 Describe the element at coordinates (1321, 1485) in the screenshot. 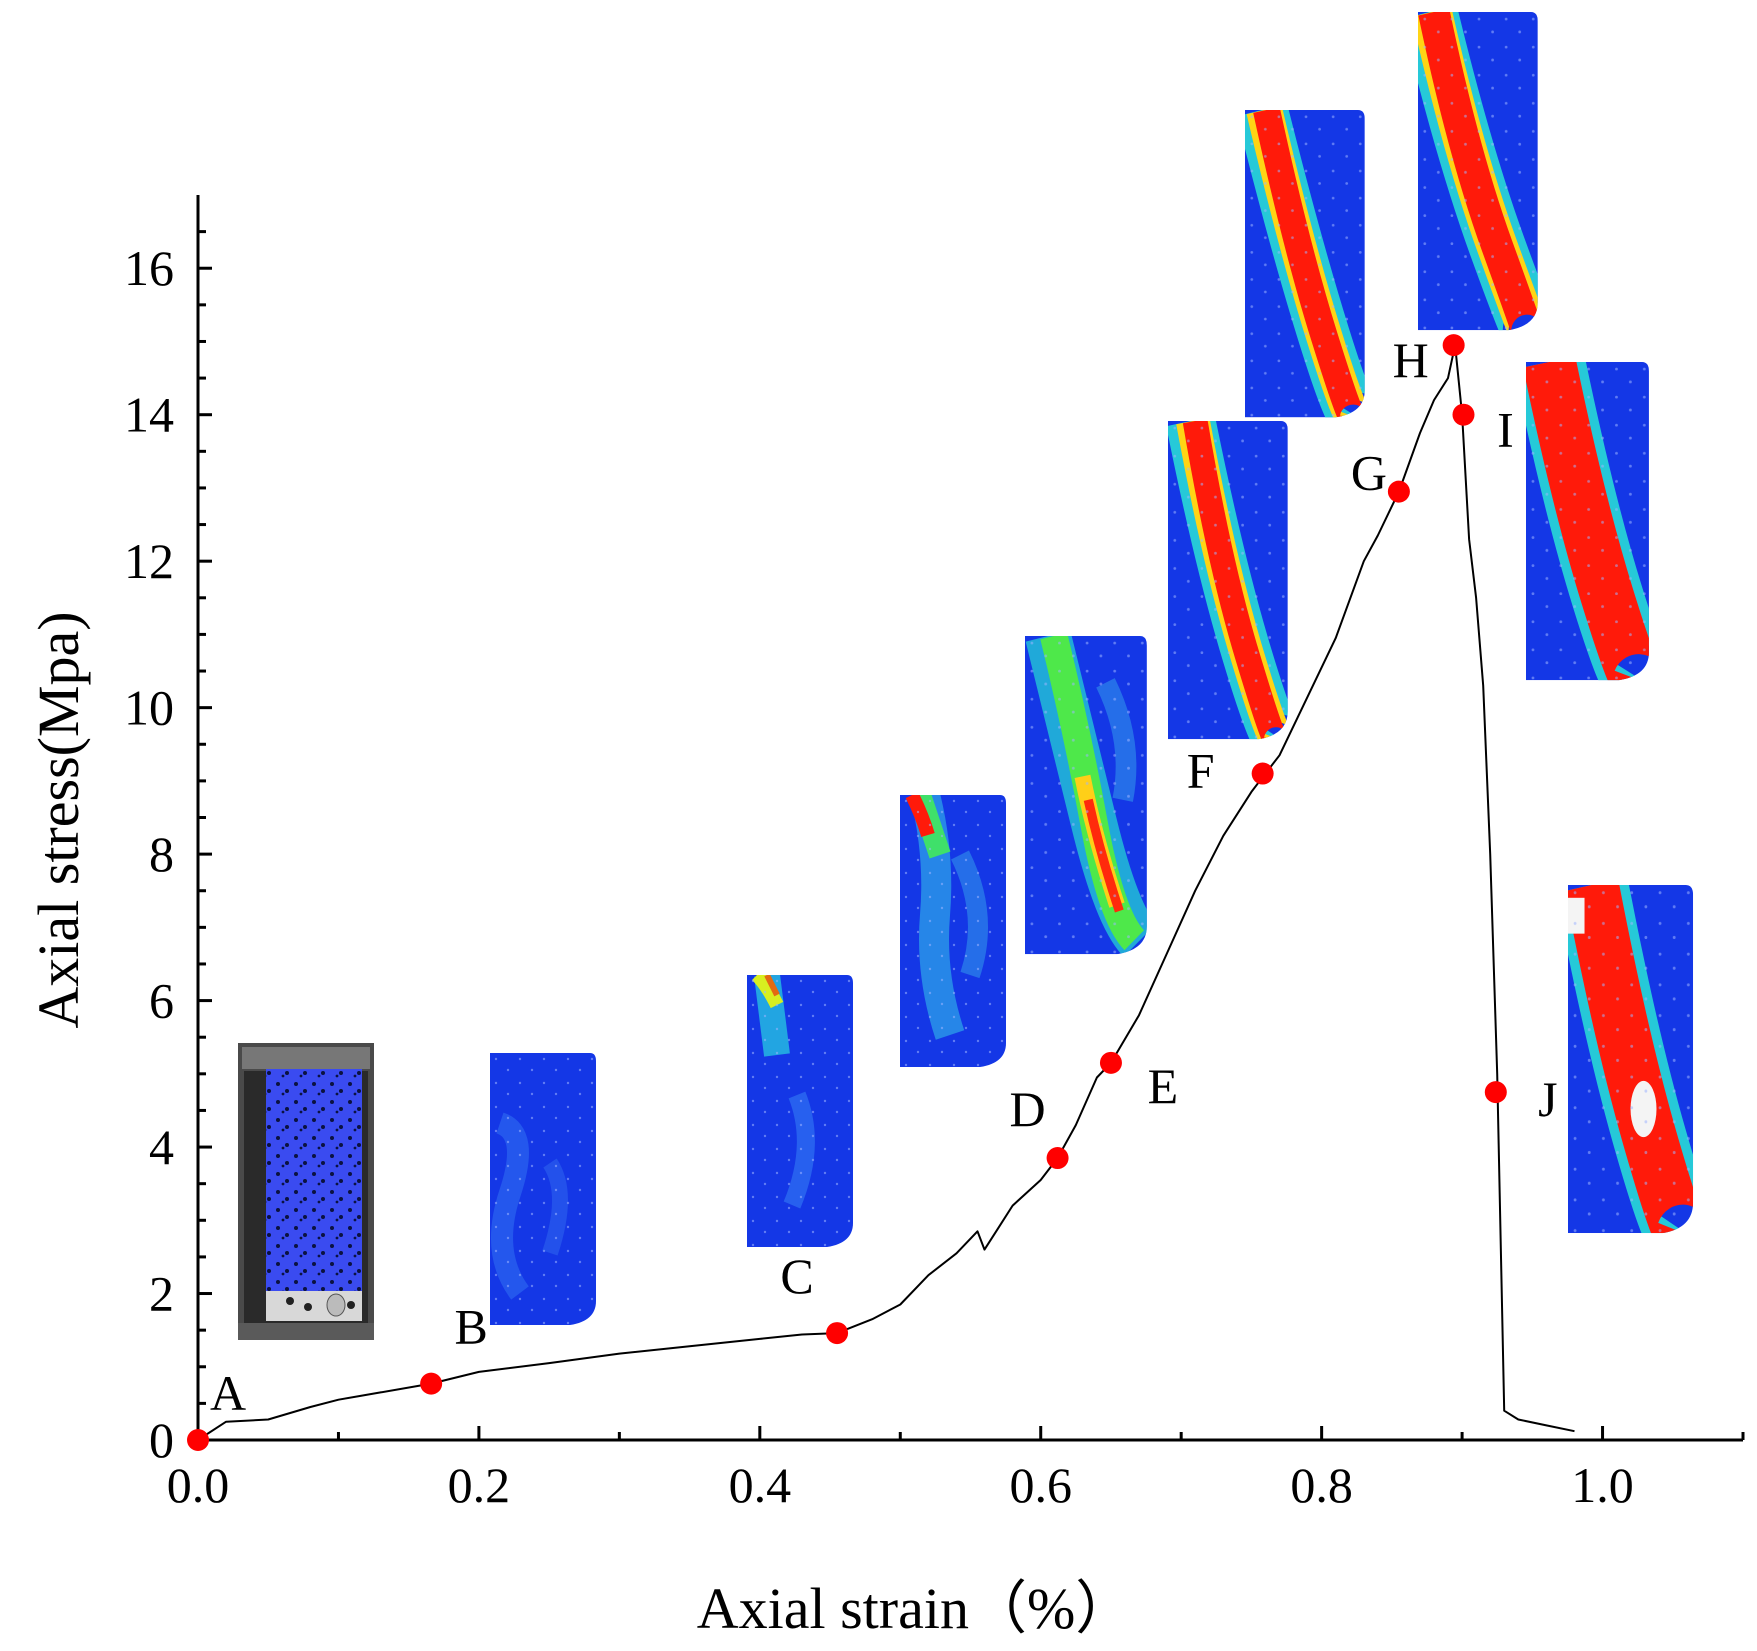

I see `x-tick-label: 0.8` at that location.